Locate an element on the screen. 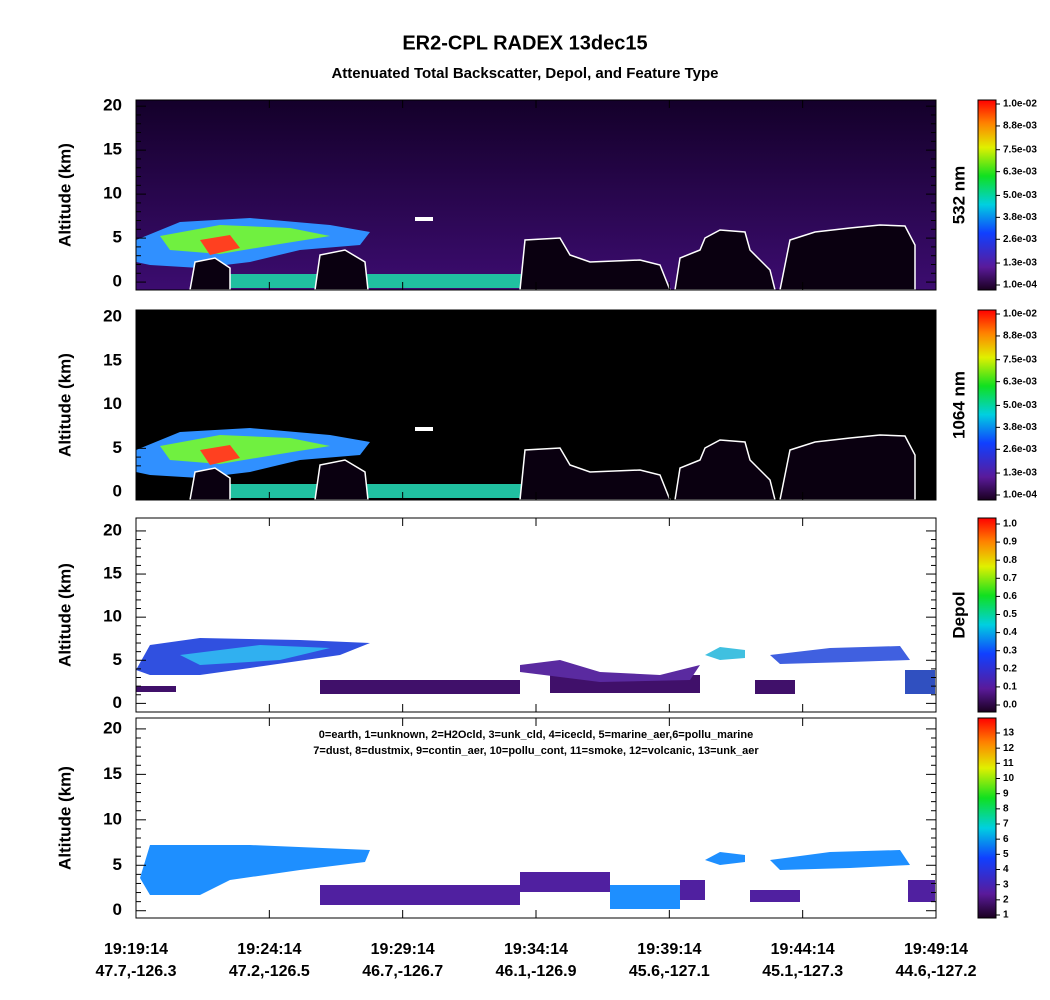 The image size is (1050, 1000). x-tick-label: 19:24:14 is located at coordinates (269, 949).